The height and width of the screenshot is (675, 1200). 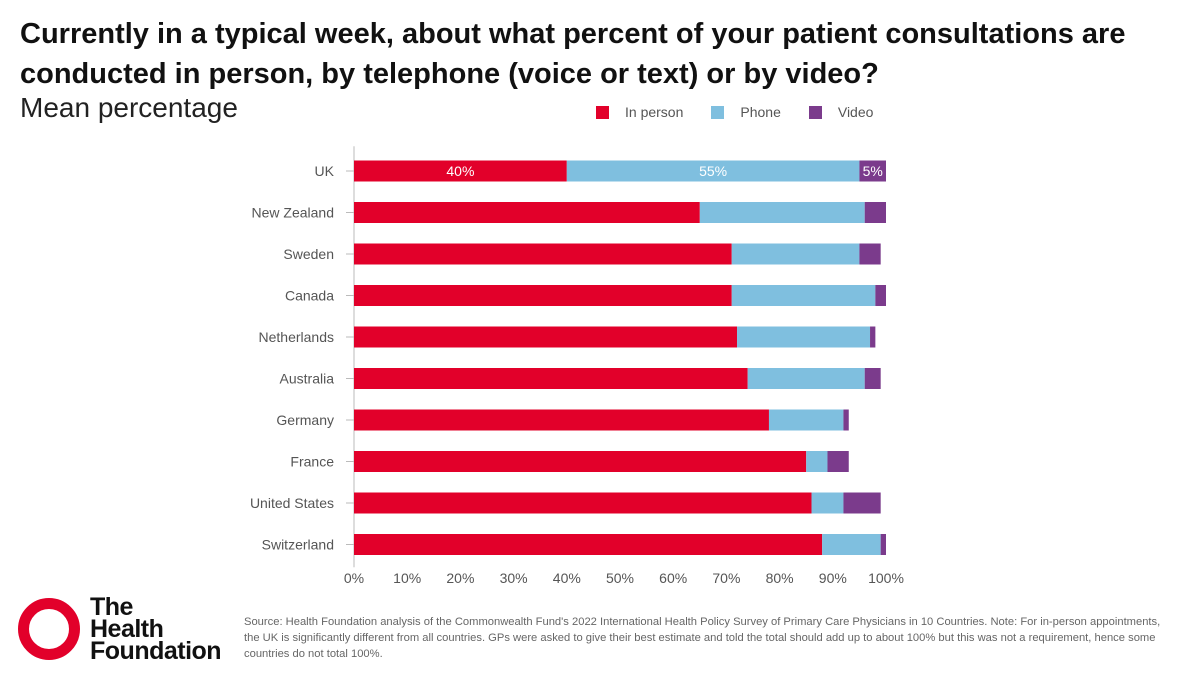 I want to click on bar-switzerland-in-person, so click(x=588, y=544).